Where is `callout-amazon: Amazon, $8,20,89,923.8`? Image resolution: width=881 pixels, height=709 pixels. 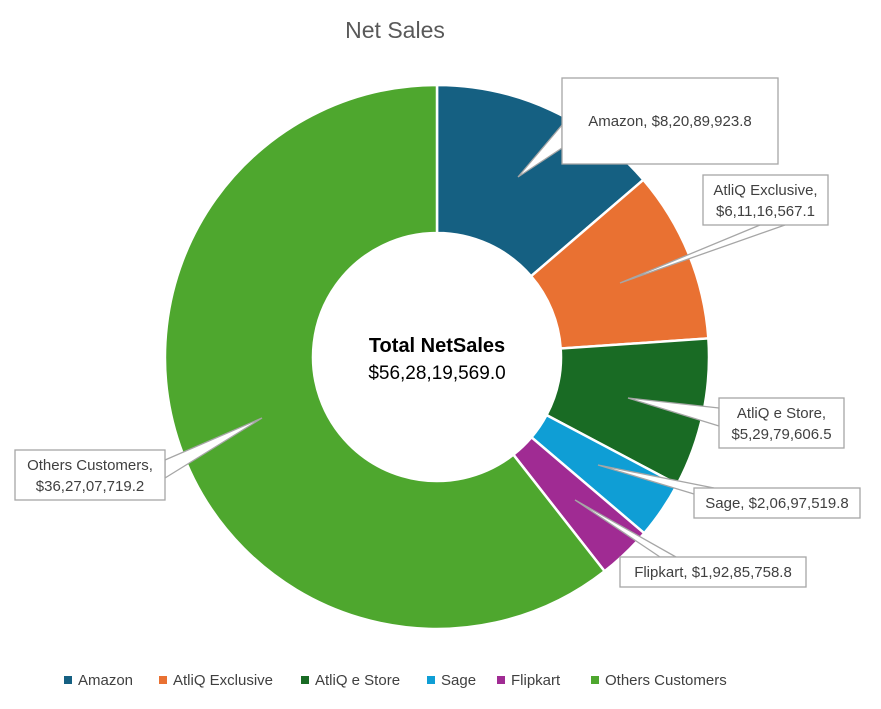
callout-amazon: Amazon, $8,20,89,923.8 is located at coordinates (648, 127).